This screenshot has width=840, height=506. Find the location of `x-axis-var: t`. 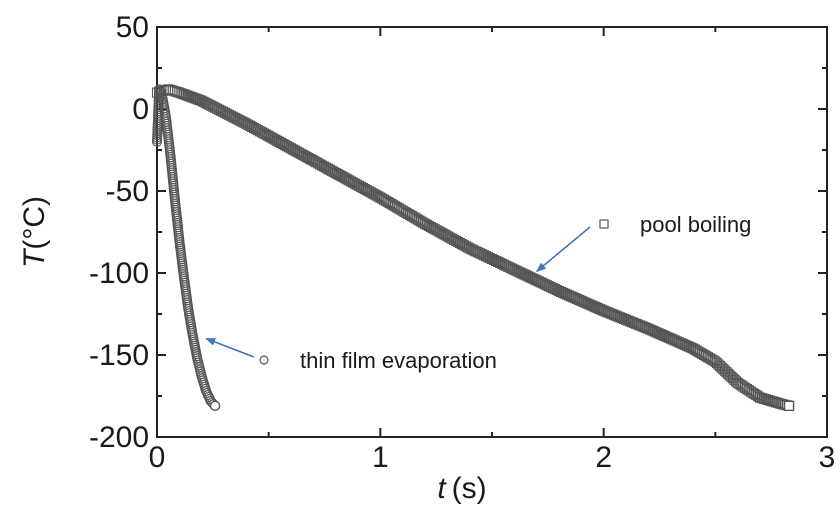

x-axis-var: t is located at coordinates (442, 488).